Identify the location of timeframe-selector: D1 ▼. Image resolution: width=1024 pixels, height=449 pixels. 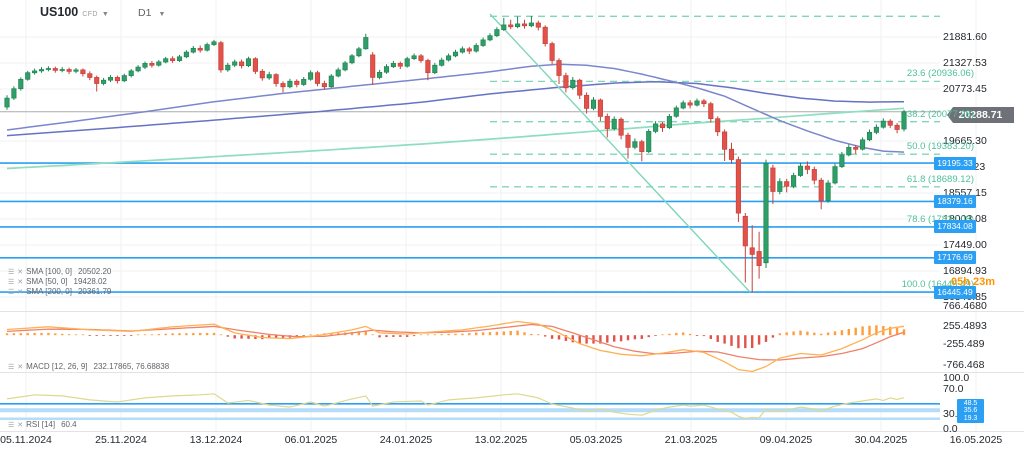
(151, 13).